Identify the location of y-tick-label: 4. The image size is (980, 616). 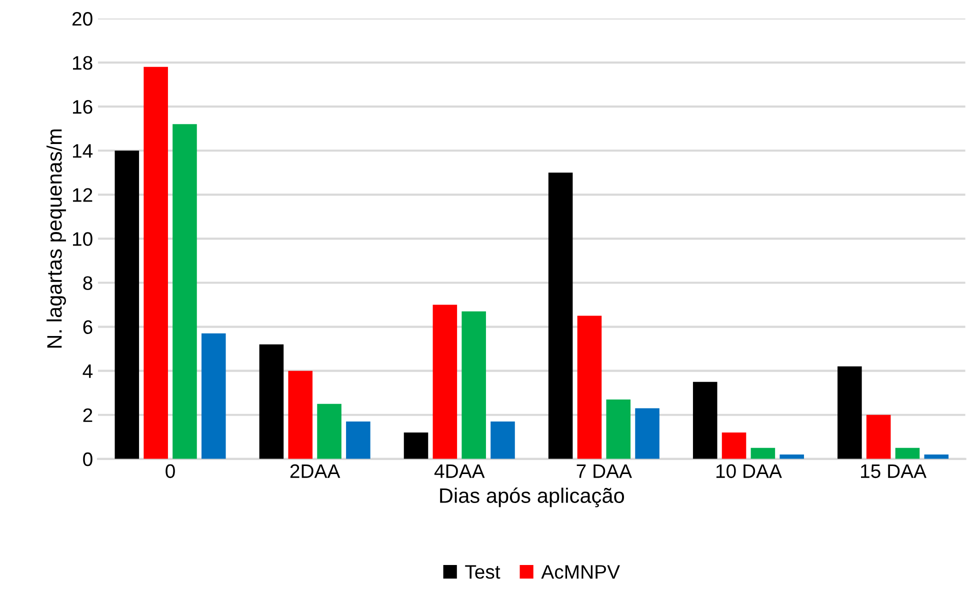
(87, 371).